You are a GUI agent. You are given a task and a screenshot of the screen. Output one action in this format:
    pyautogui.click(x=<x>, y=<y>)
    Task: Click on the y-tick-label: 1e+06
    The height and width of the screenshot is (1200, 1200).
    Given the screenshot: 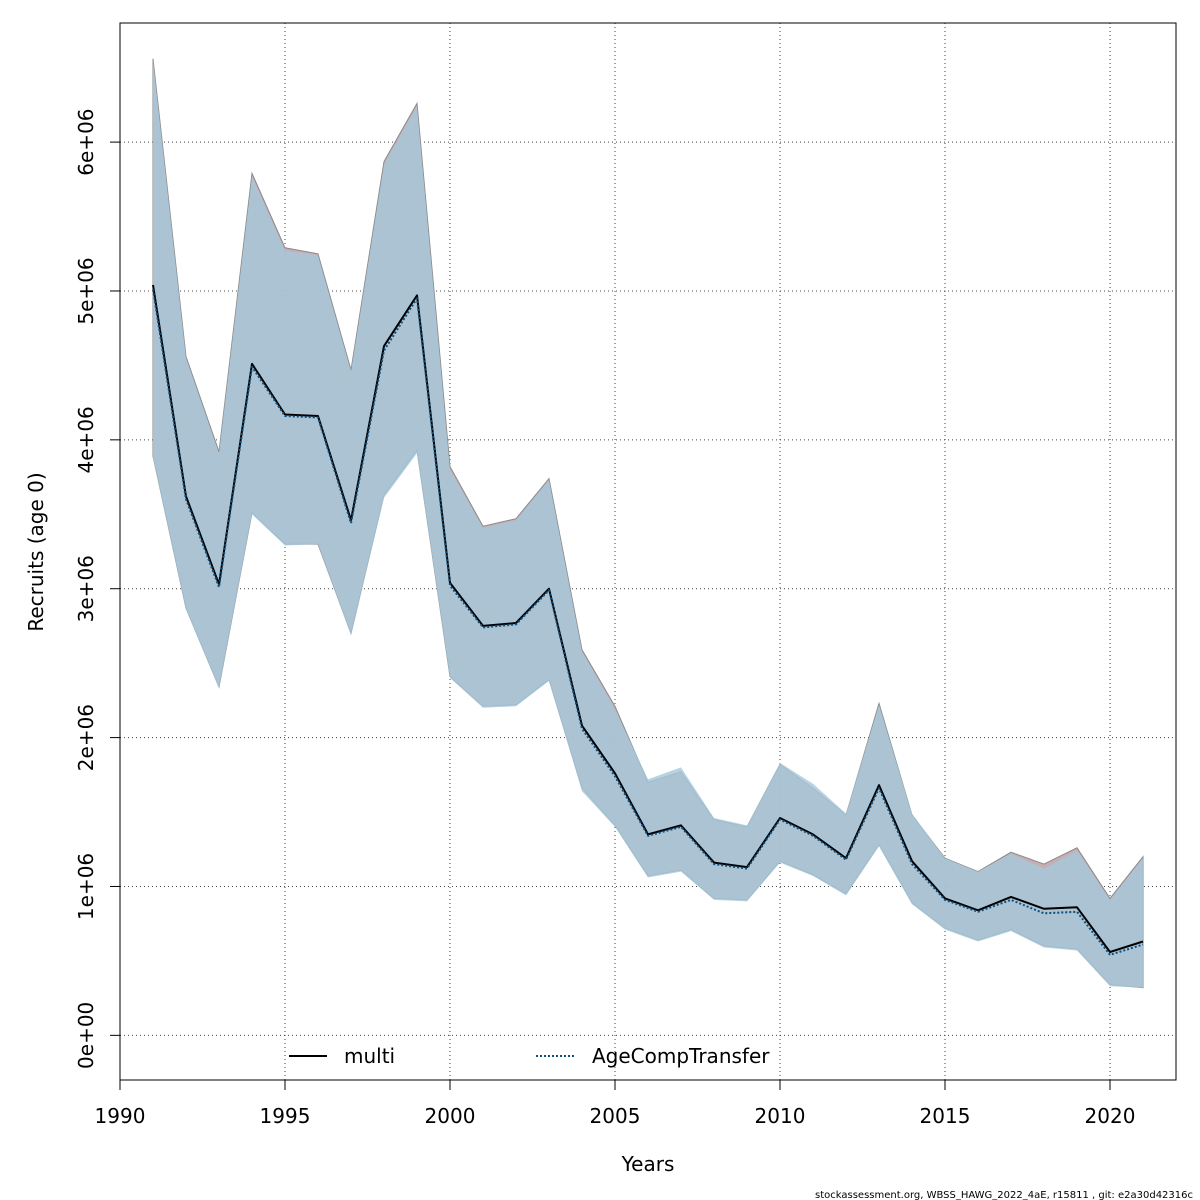 What is the action you would take?
    pyautogui.click(x=86, y=886)
    